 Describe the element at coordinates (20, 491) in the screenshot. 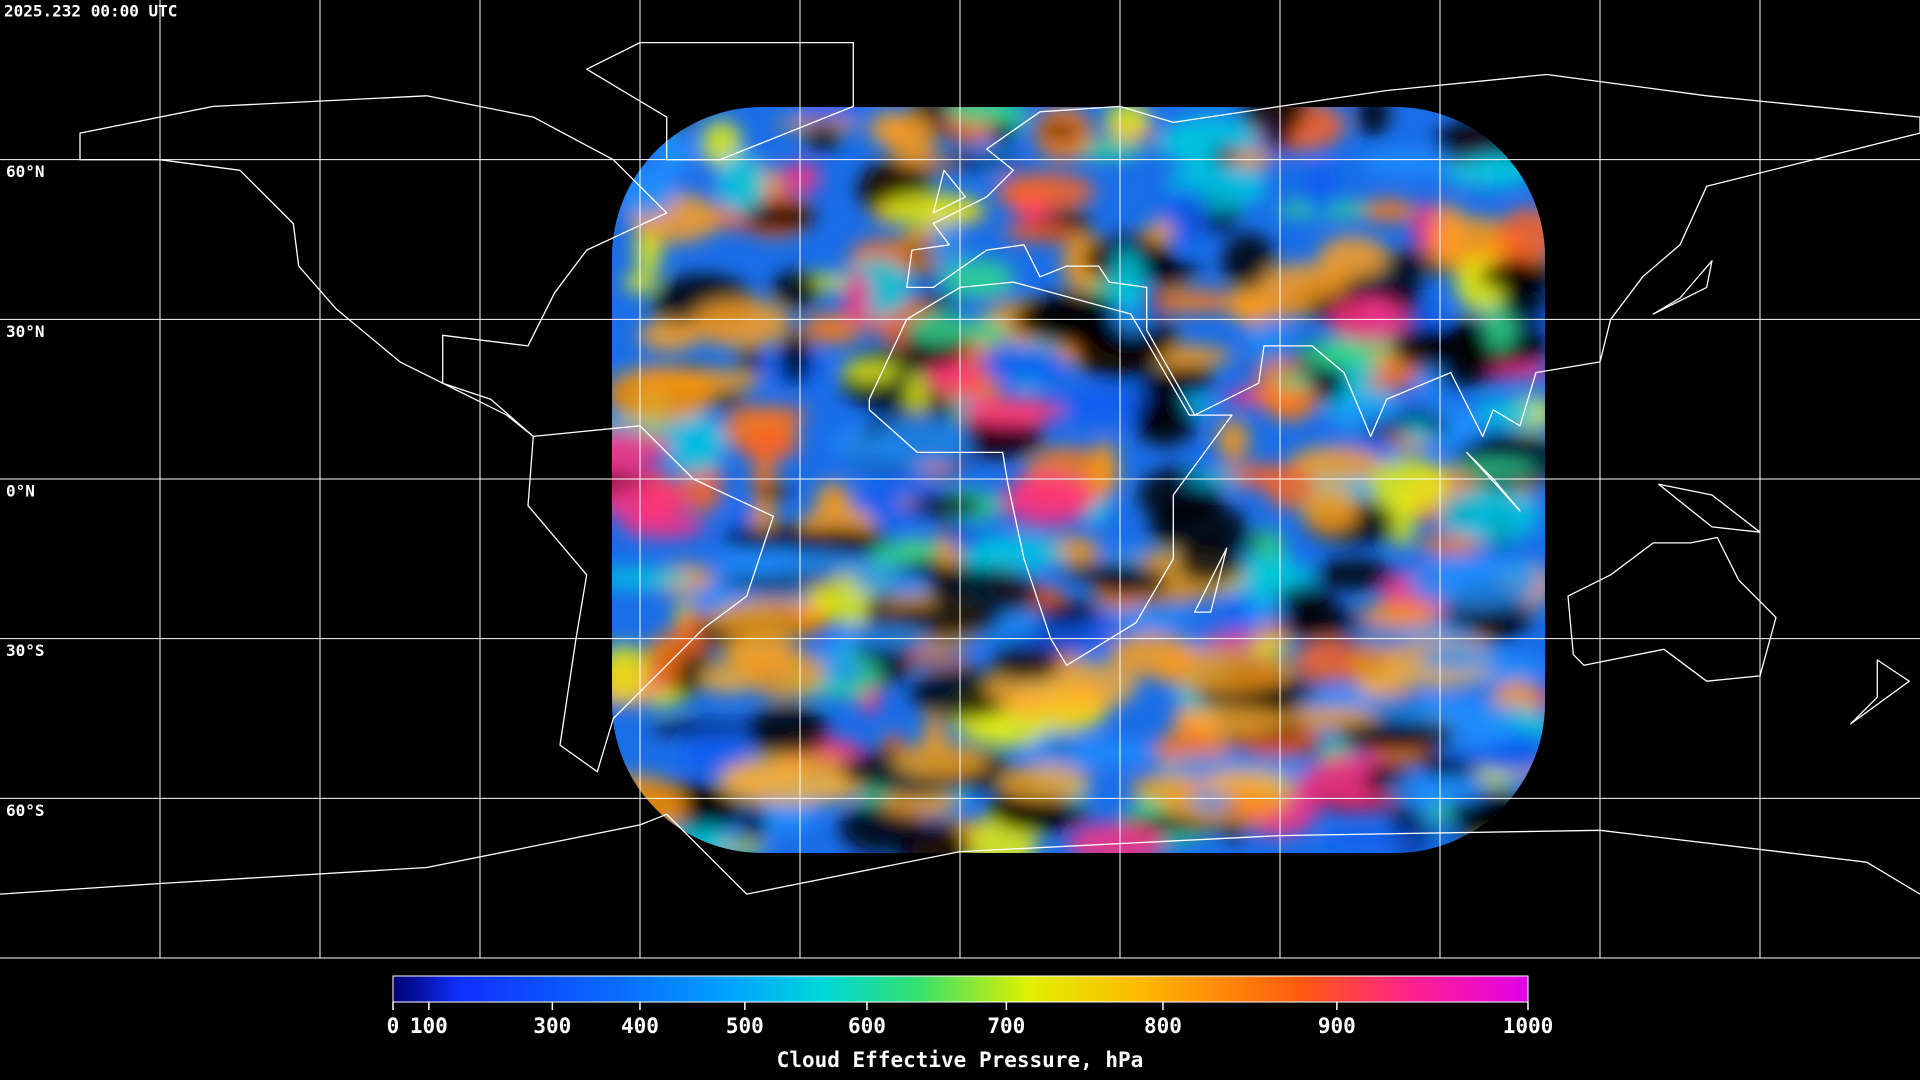

I see `lat-label: 0°N` at that location.